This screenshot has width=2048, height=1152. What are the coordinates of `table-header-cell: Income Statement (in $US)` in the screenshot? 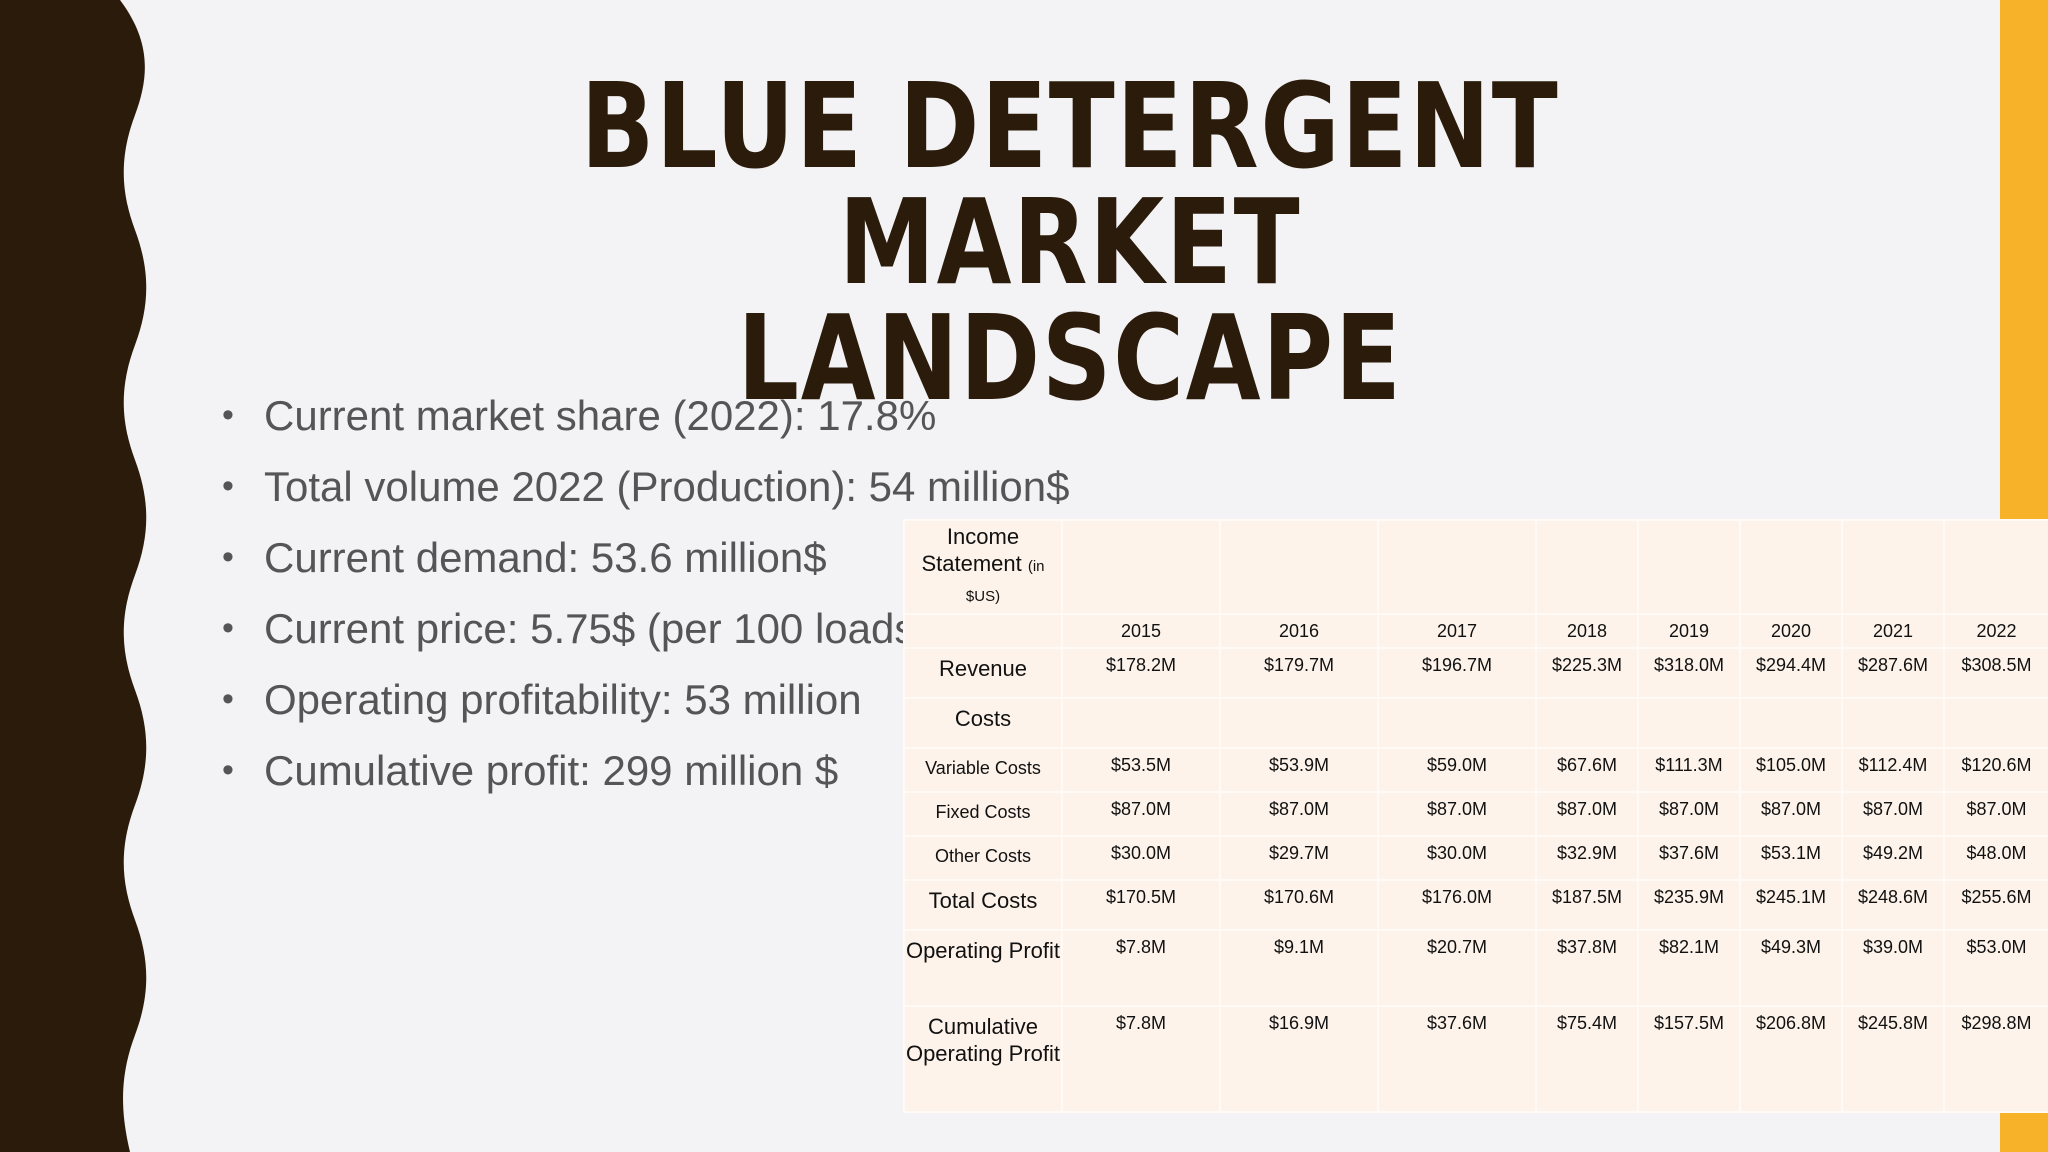 It's located at (983, 567).